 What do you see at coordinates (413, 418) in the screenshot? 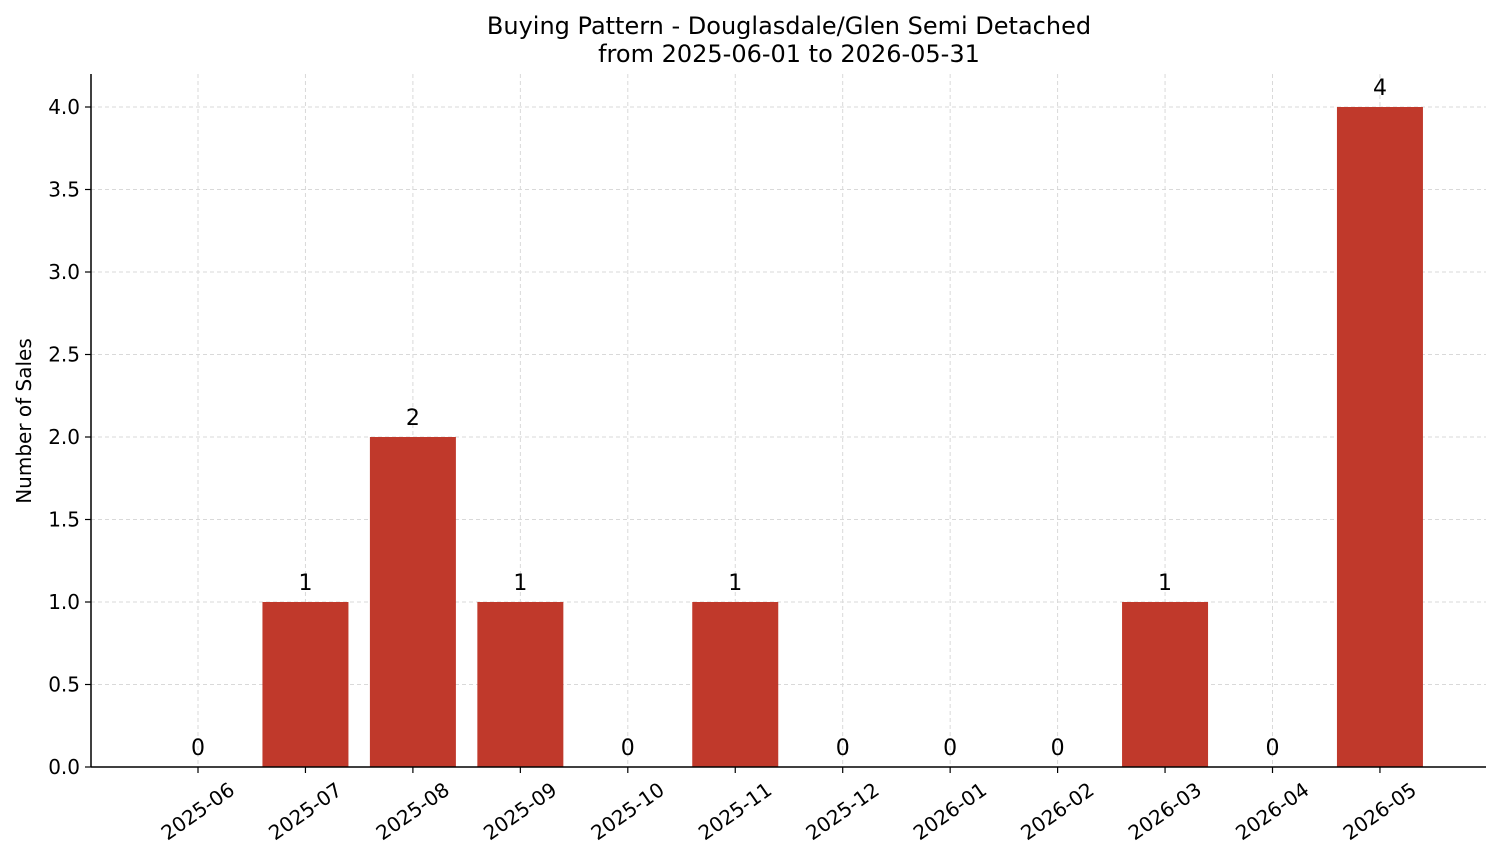
I see `bar-value-label: 2` at bounding box center [413, 418].